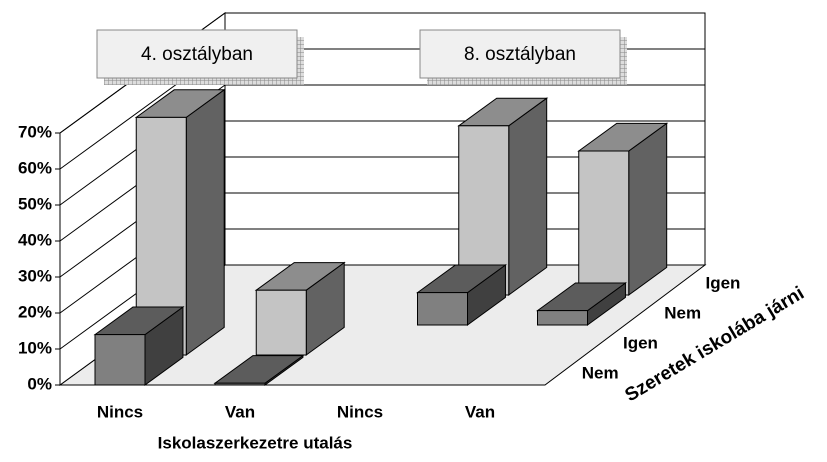 This screenshot has height=462, width=827. What do you see at coordinates (39, 383) in the screenshot?
I see `y-tick-label: 0%` at bounding box center [39, 383].